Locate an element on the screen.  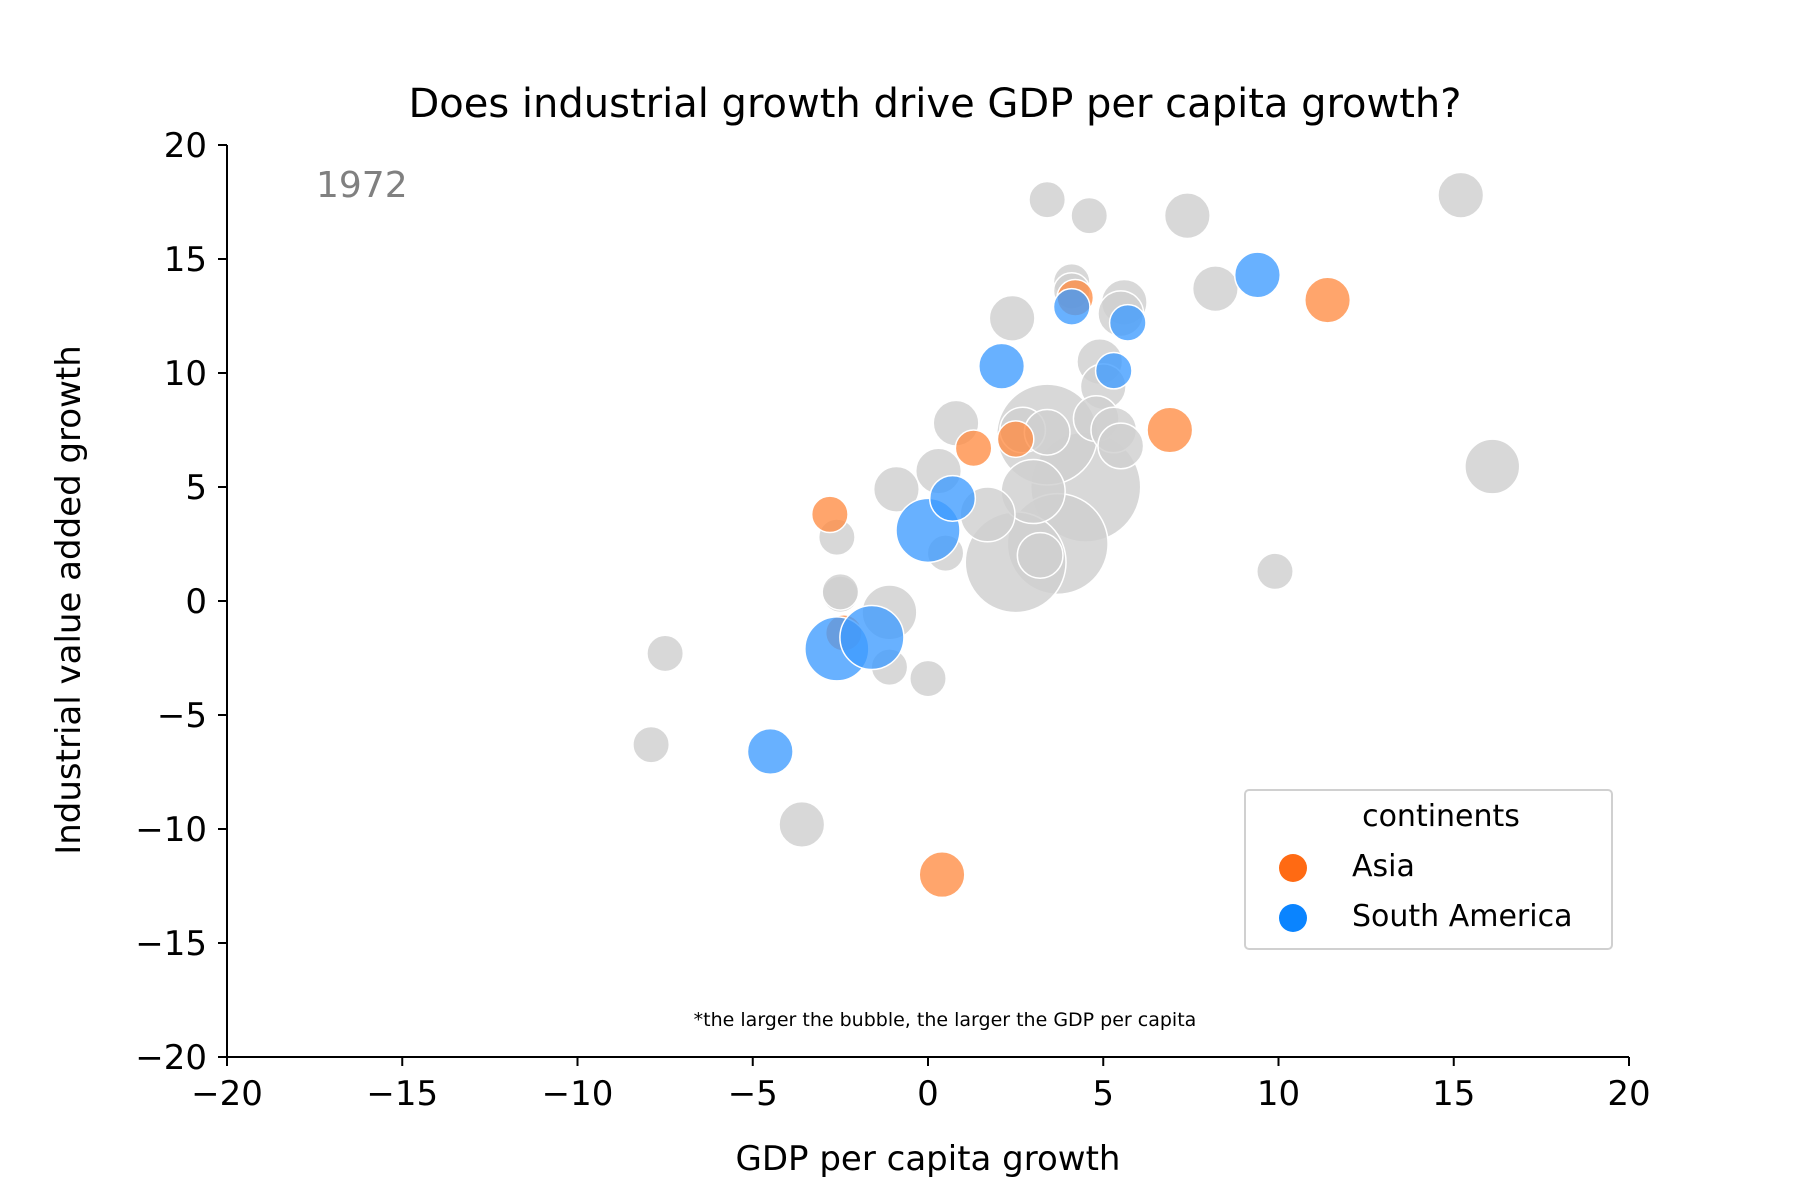
legend: continents Asia South America is located at coordinates (1428, 869).